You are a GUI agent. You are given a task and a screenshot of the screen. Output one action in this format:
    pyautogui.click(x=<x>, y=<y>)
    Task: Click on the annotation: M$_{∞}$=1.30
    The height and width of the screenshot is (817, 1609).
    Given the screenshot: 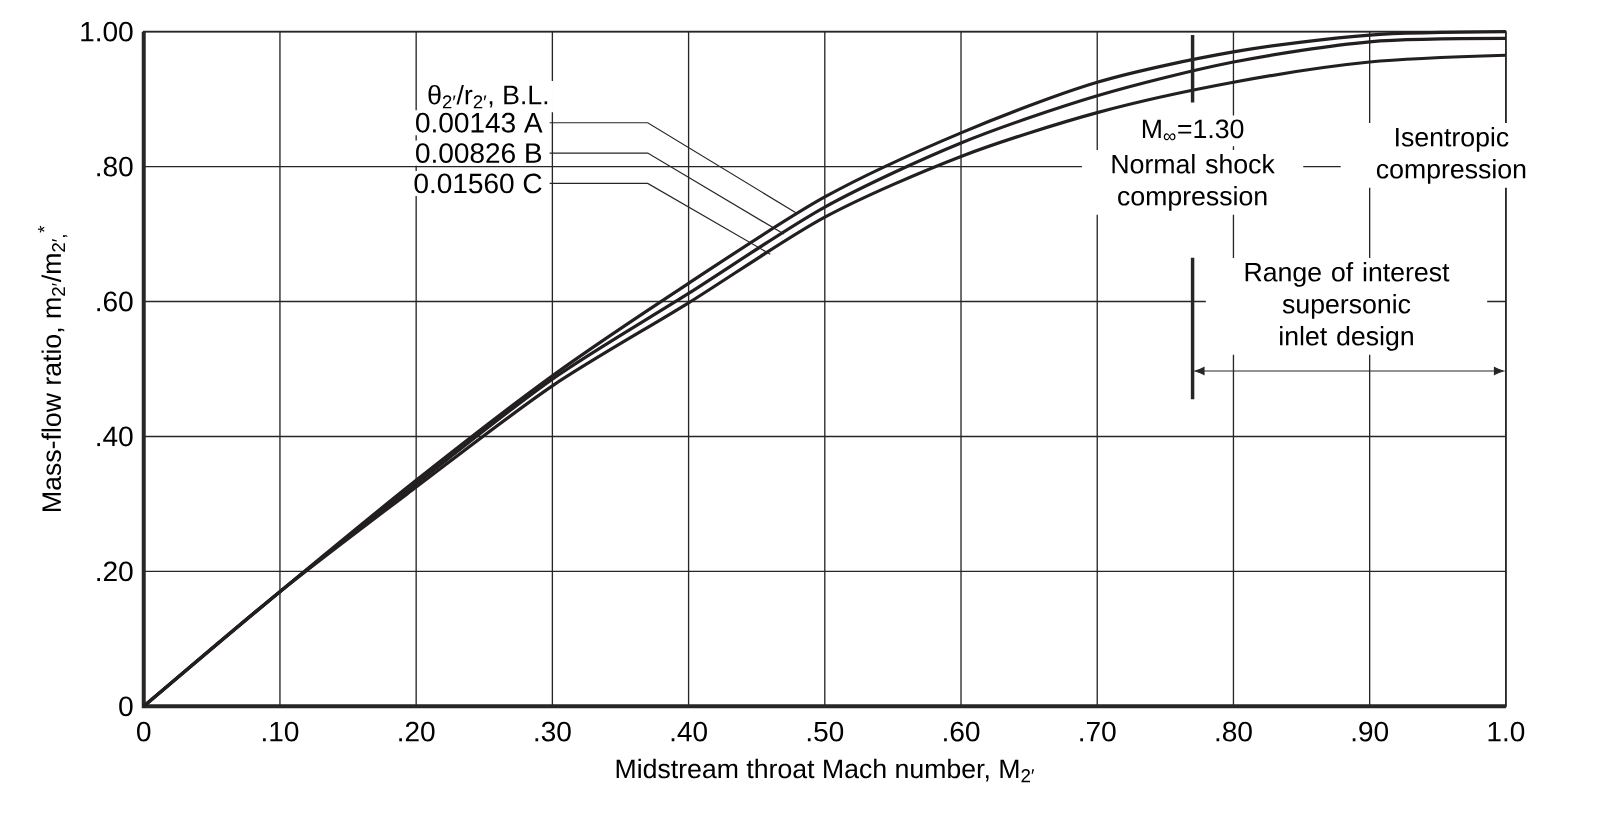 What is the action you would take?
    pyautogui.click(x=1193, y=130)
    